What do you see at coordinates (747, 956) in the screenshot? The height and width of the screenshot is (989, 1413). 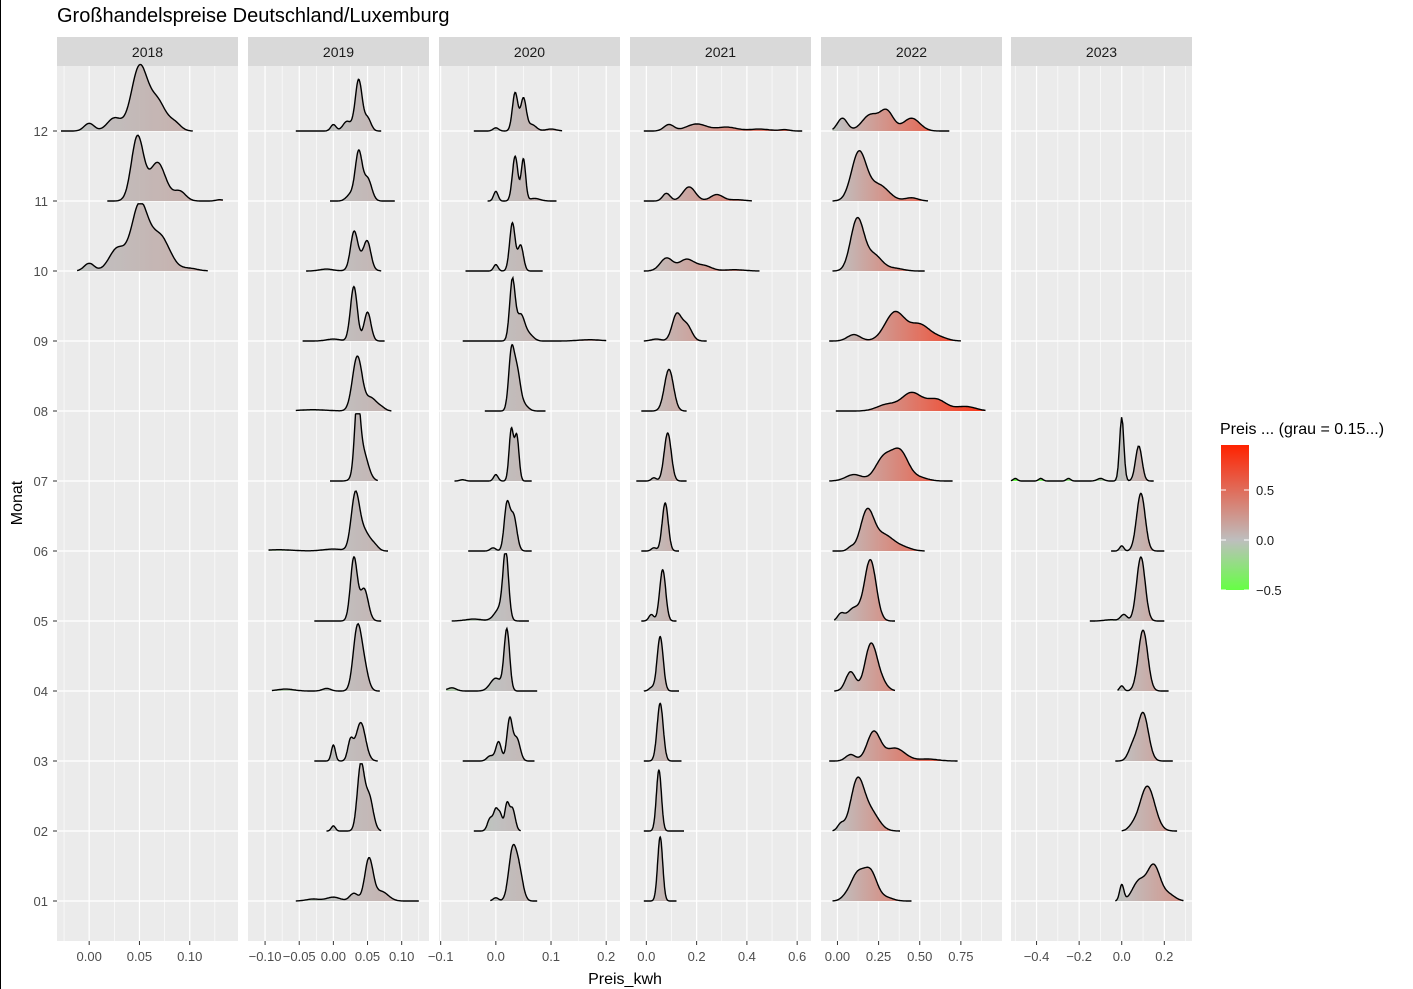 I see `x-tick-label: 0.4` at bounding box center [747, 956].